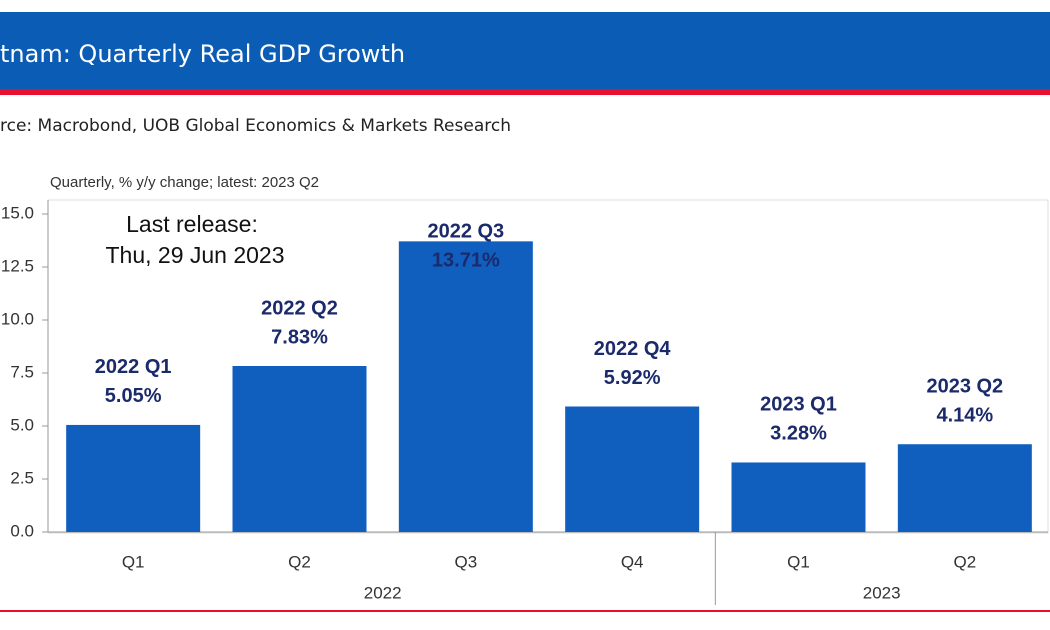 Image resolution: width=1050 pixels, height=630 pixels. What do you see at coordinates (525, 50) in the screenshot?
I see `header-band` at bounding box center [525, 50].